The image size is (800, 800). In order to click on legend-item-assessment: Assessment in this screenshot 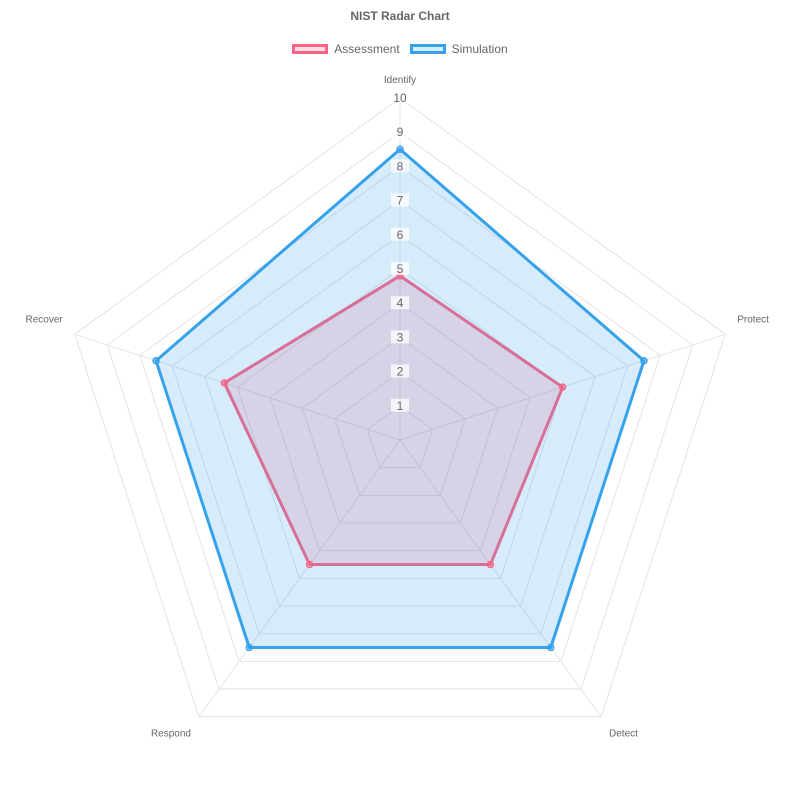, I will do `click(346, 49)`.